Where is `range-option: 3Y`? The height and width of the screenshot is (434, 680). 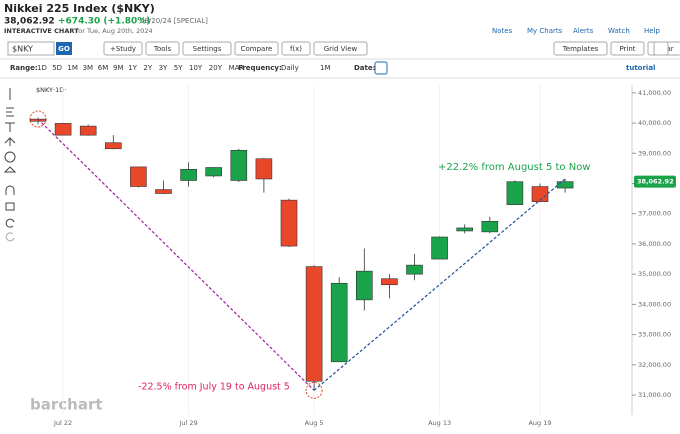 range-option: 3Y is located at coordinates (163, 68).